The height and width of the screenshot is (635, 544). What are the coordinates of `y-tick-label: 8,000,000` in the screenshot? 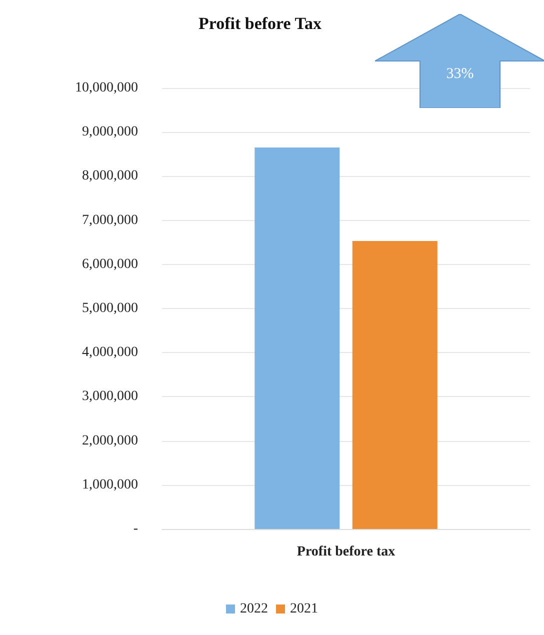 It's located at (110, 176).